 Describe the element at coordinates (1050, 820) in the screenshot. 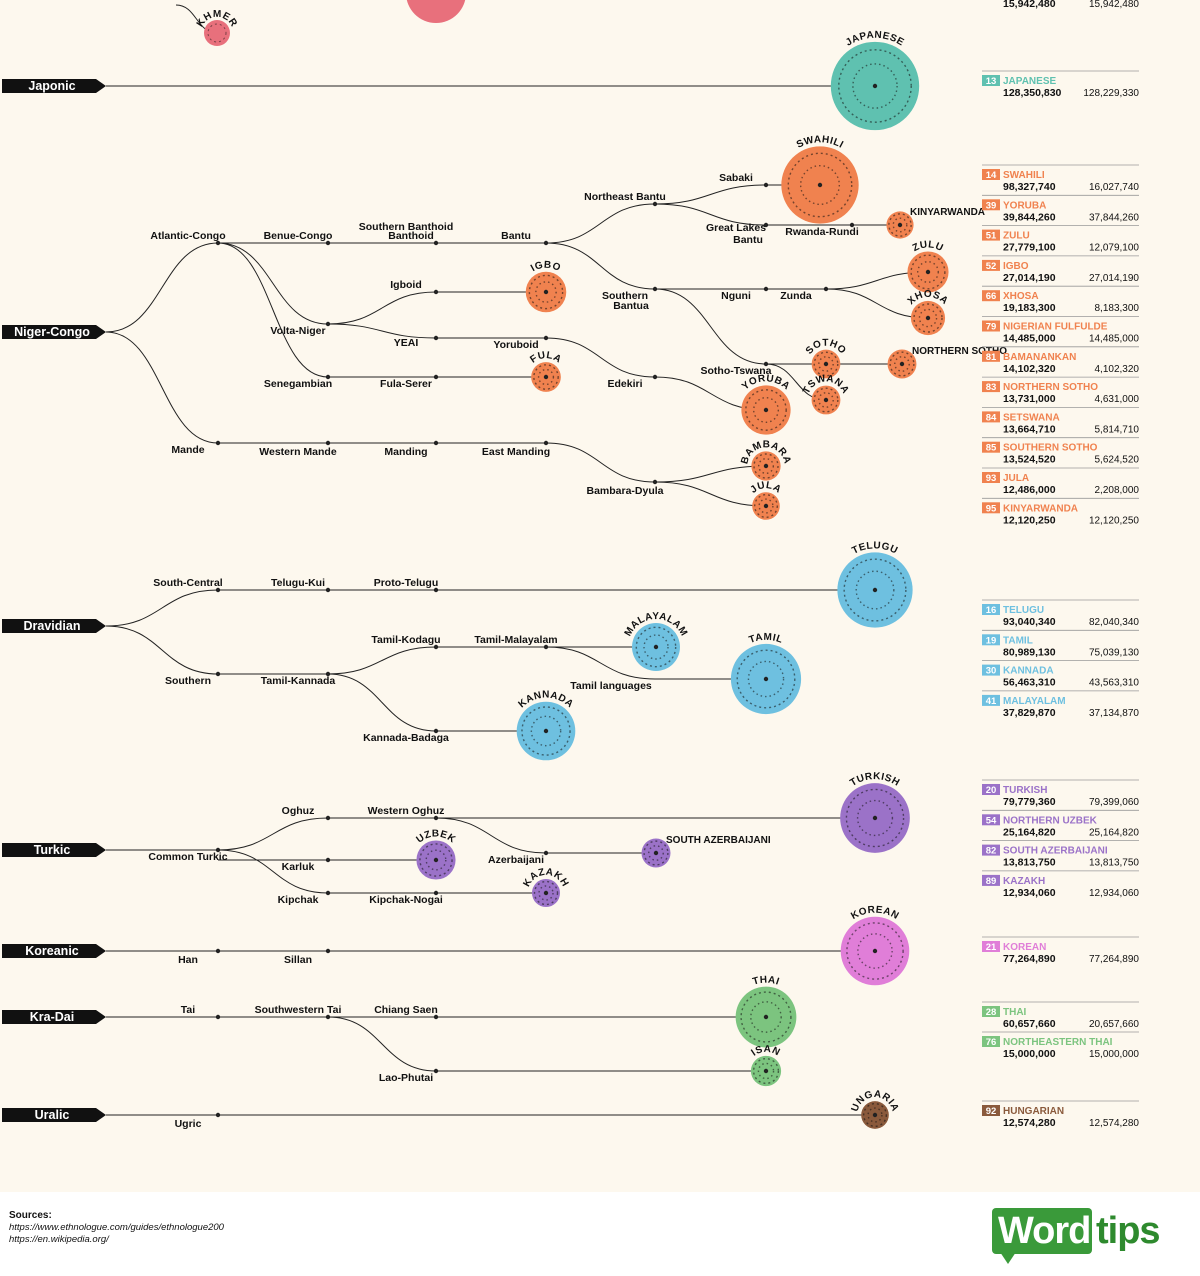

I see `legend-language-name: NORTHERN UZBEK` at that location.